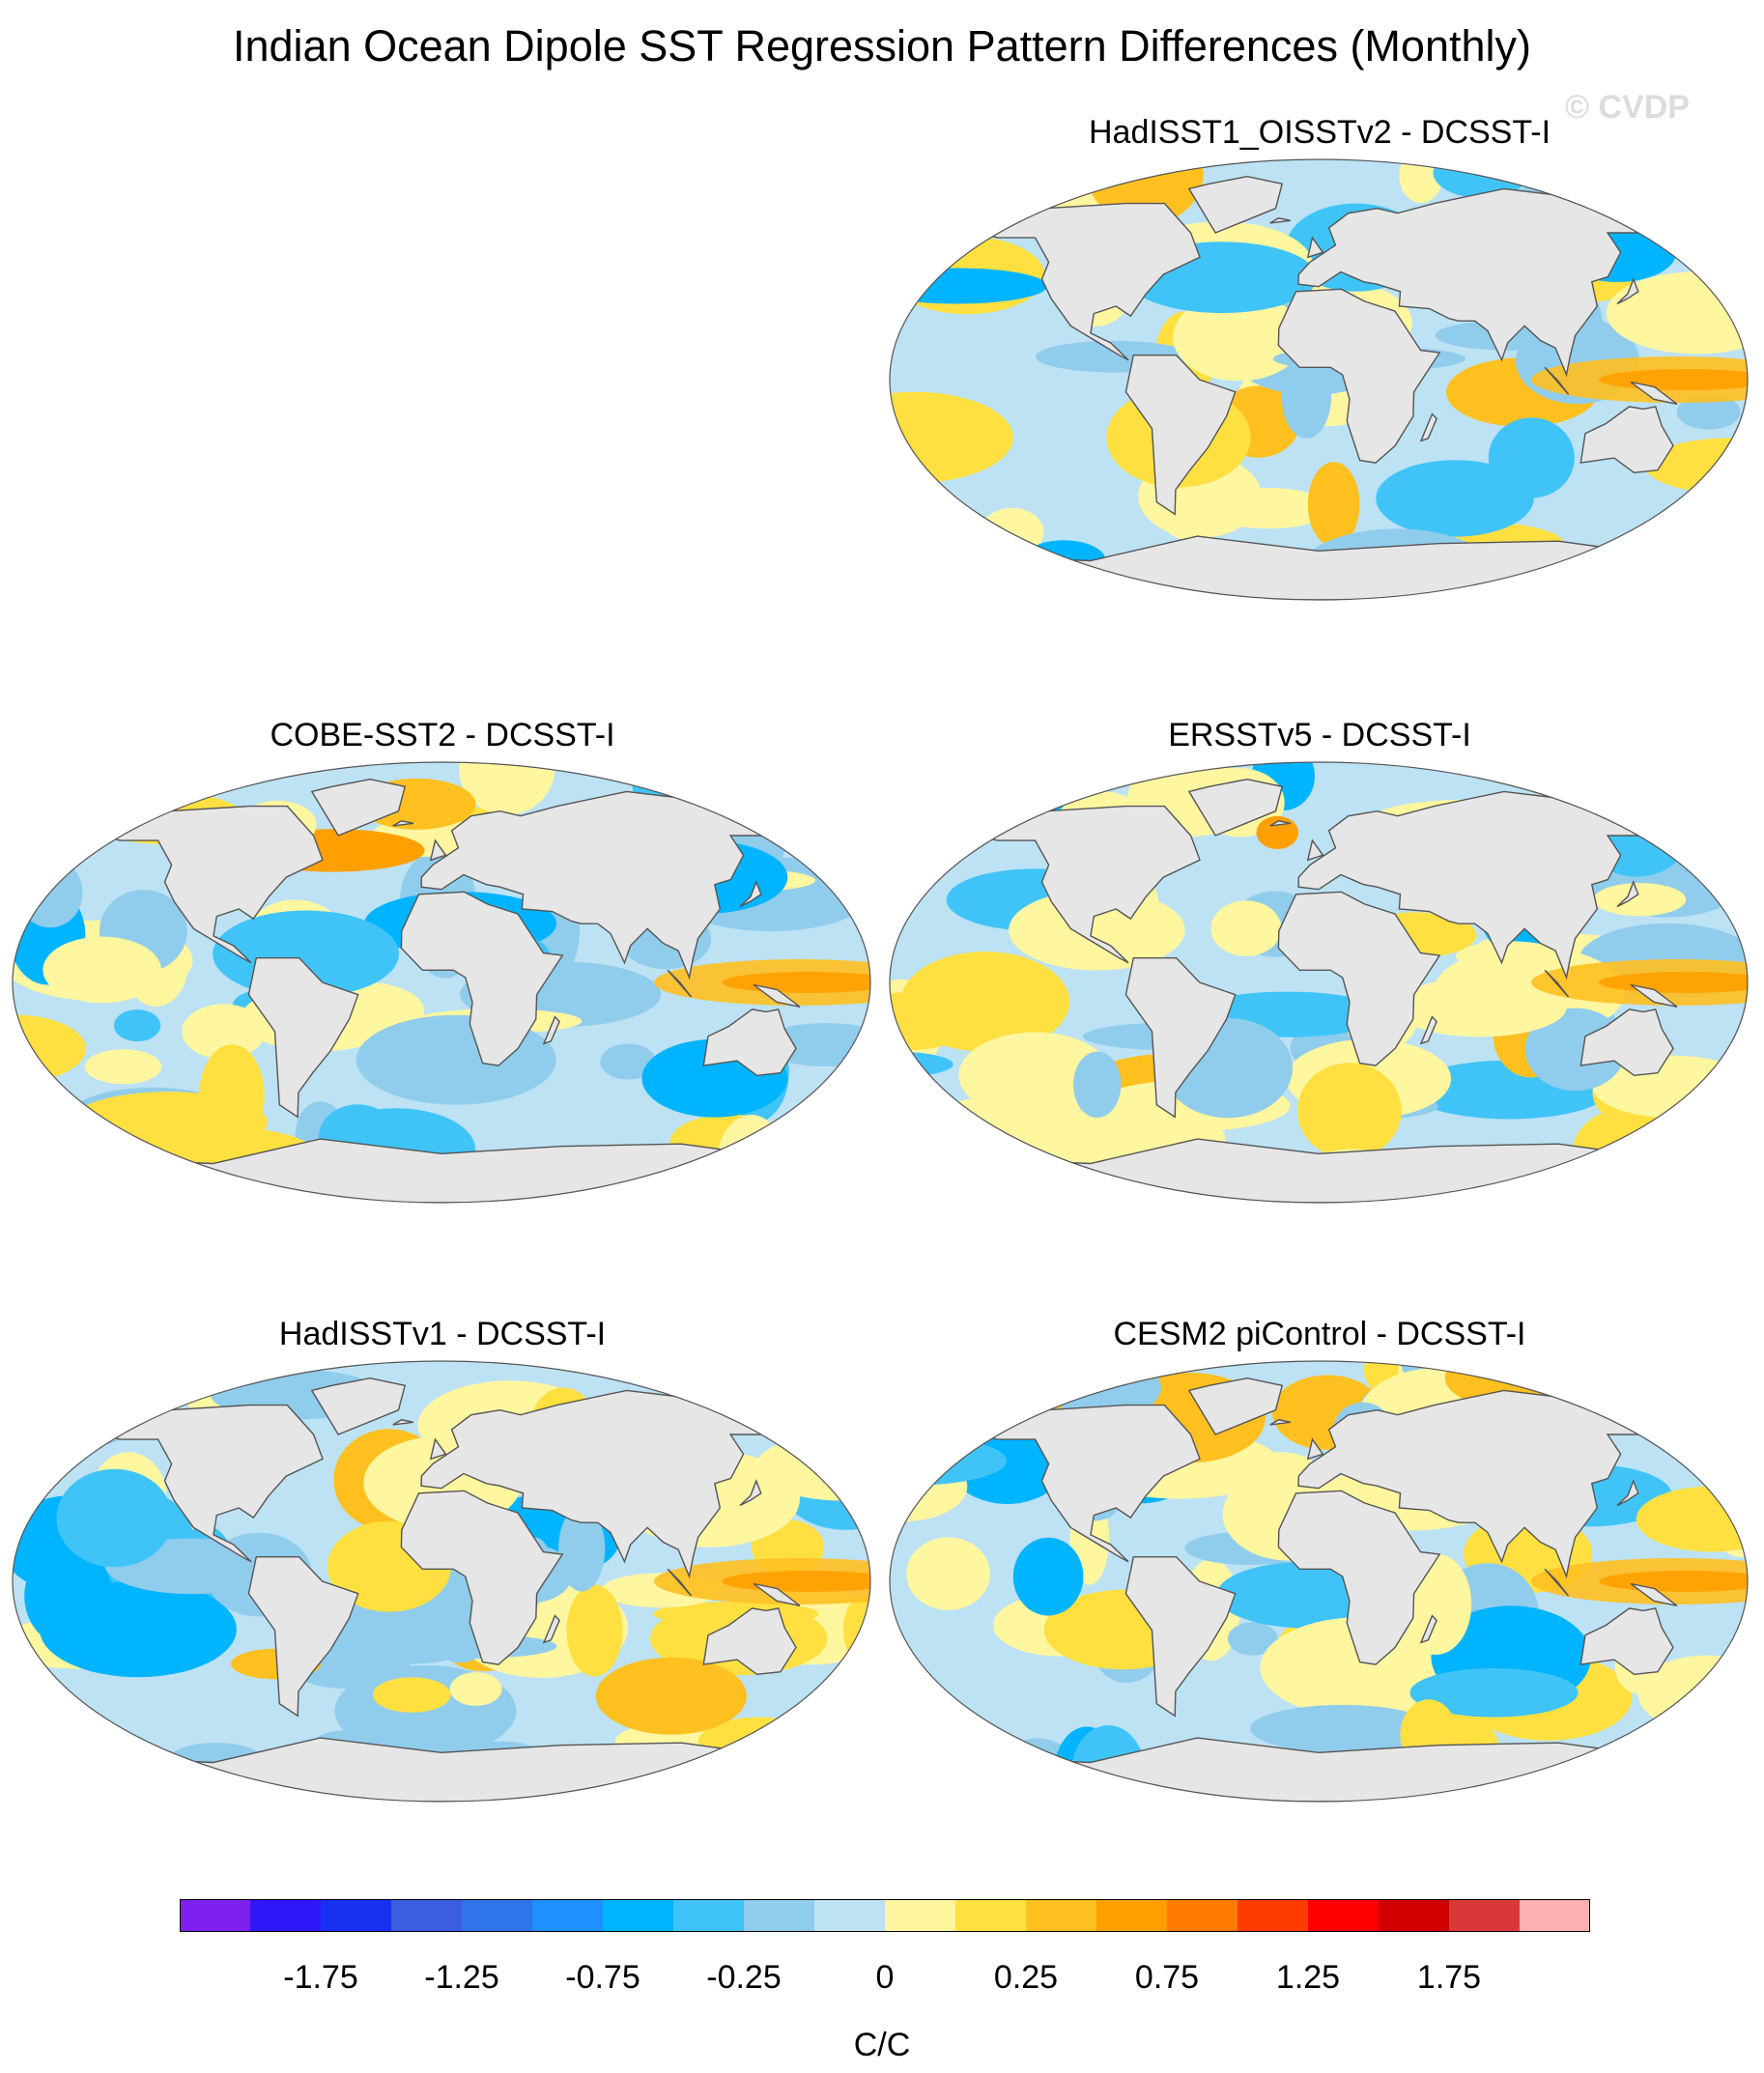 The image size is (1764, 2073). I want to click on panel-hadisstv1: HadISSTv1 - DCSST-I, so click(442, 1610).